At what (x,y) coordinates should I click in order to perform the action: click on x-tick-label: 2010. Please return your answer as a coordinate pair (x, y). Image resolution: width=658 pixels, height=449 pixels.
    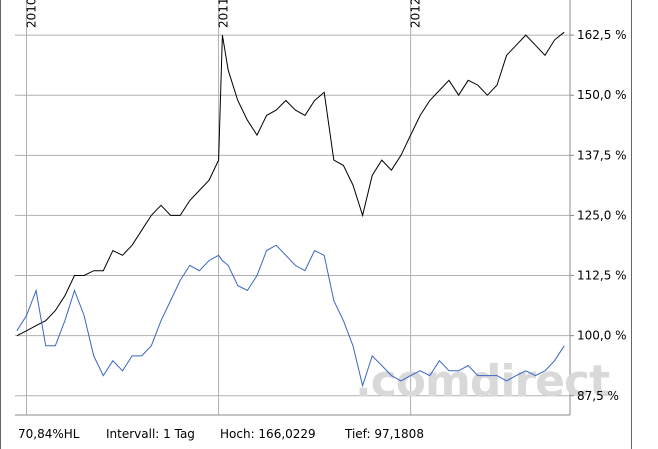
    Looking at the image, I should click on (32, 14).